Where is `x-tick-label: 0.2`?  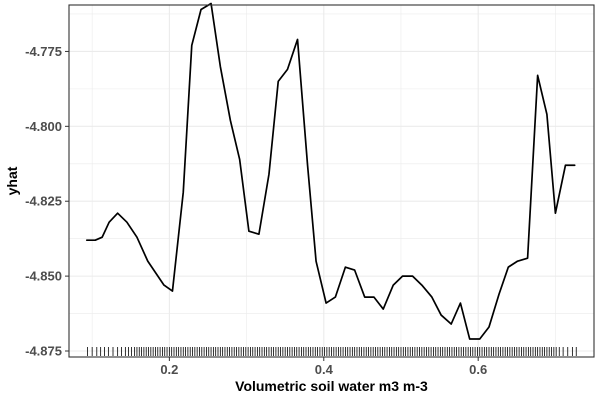
x-tick-label: 0.2 is located at coordinates (169, 369).